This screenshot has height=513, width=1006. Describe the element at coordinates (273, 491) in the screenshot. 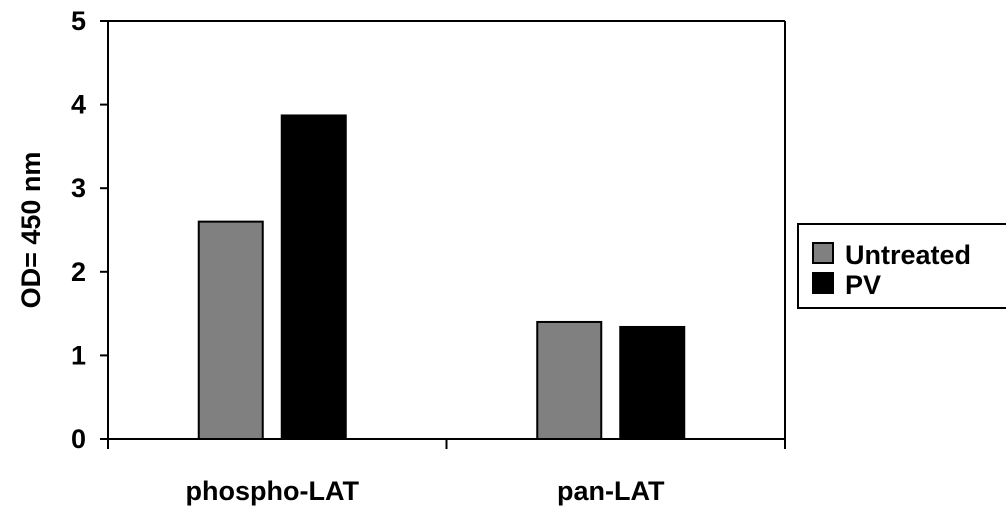

I see `x-category-label: phospho-LAT` at that location.